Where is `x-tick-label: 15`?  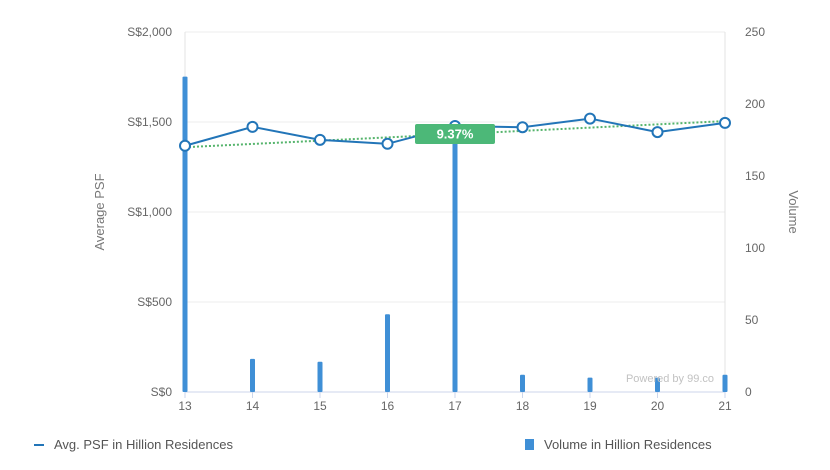
x-tick-label: 15 is located at coordinates (320, 406).